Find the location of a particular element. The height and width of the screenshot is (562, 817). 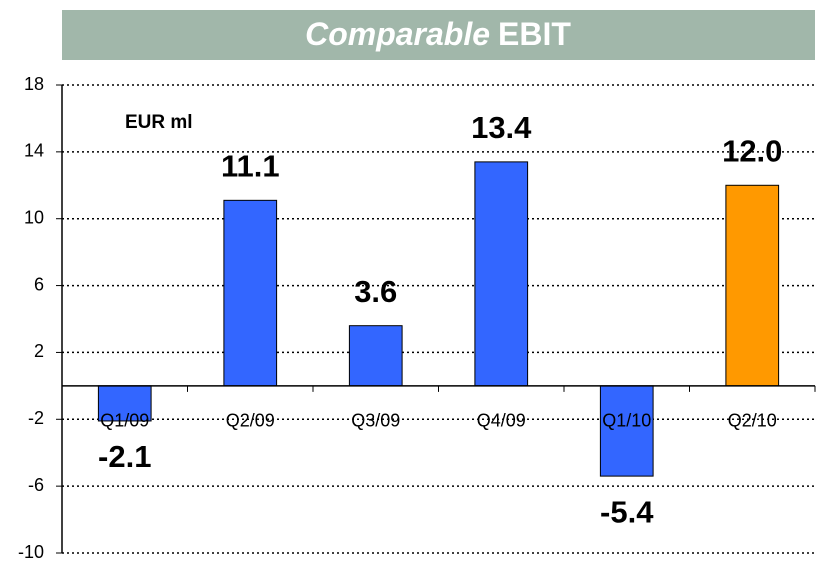

chart-title: Comparable EBIT is located at coordinates (438, 34).